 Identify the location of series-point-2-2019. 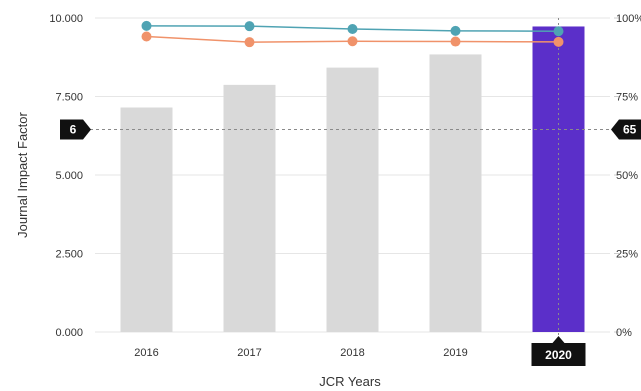
(455, 41).